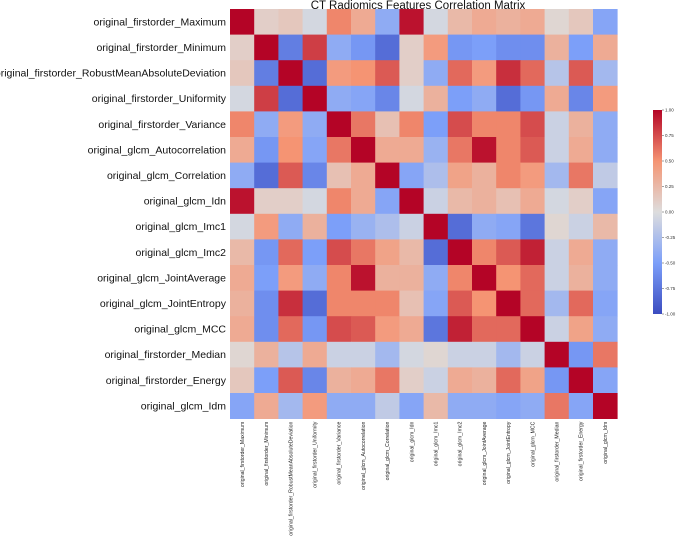  Describe the element at coordinates (161, 278) in the screenshot. I see `row-label: original_glcm_JointAverage` at that location.